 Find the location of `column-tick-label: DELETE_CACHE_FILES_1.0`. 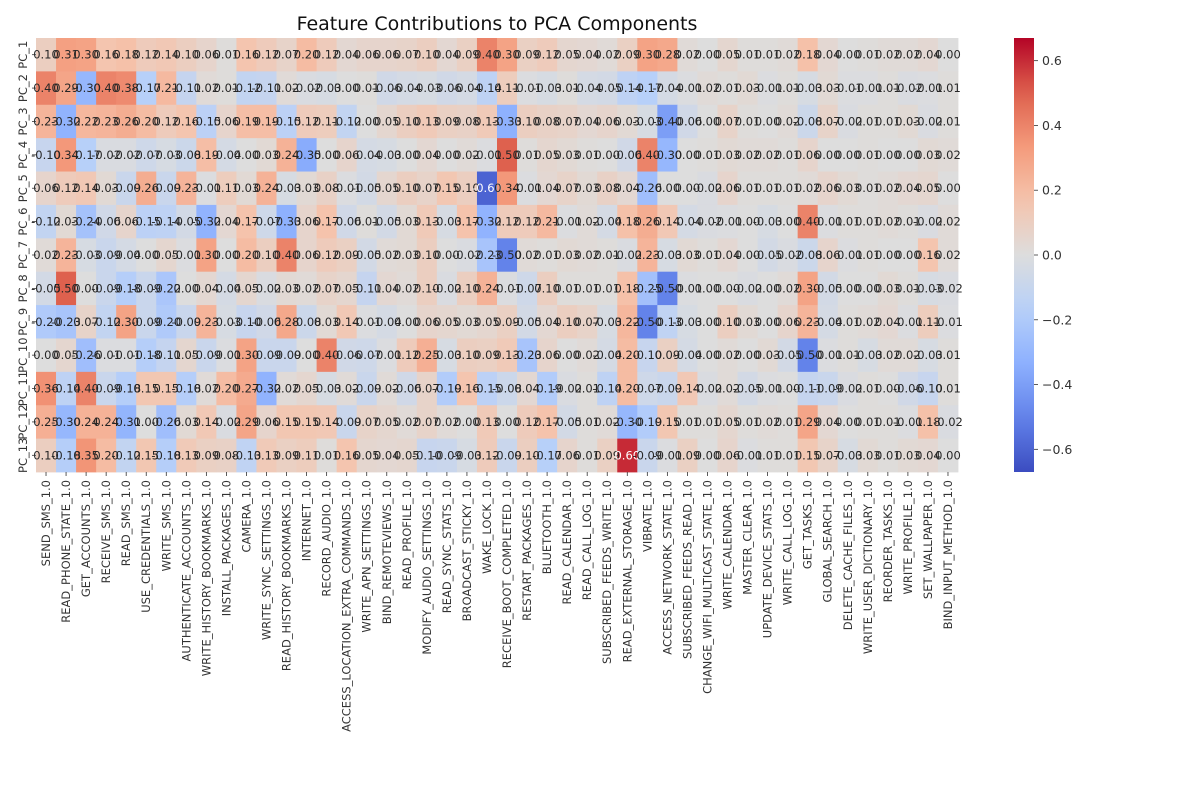

column-tick-label: DELETE_CACHE_FILES_1.0 is located at coordinates (848, 555).